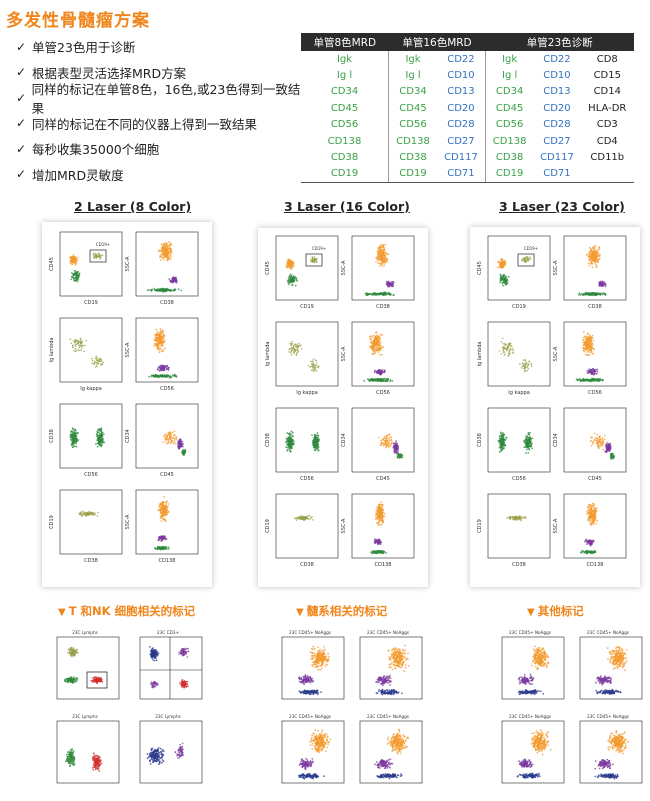  Describe the element at coordinates (343, 407) in the screenshot. I see `plot-panel-16-color` at that location.